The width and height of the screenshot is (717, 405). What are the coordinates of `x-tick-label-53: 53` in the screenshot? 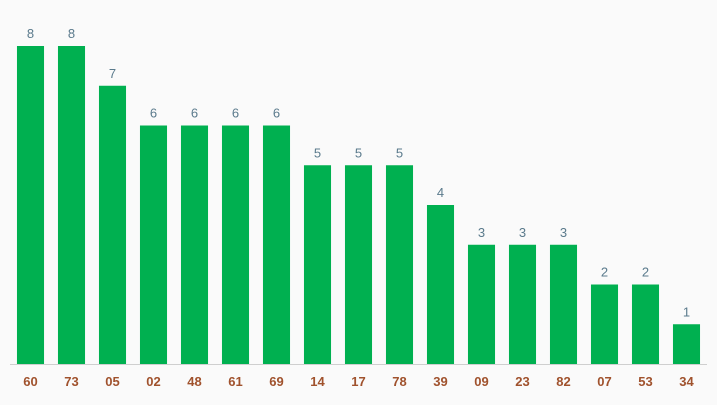 It's located at (645, 381).